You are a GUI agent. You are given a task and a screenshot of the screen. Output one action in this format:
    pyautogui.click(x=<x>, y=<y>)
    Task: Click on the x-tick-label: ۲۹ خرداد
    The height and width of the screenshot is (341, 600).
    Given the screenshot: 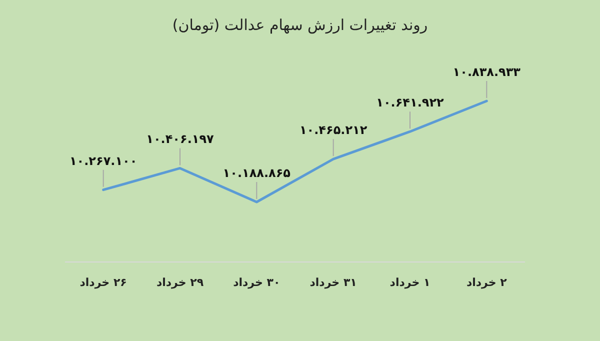 What is the action you would take?
    pyautogui.click(x=180, y=282)
    